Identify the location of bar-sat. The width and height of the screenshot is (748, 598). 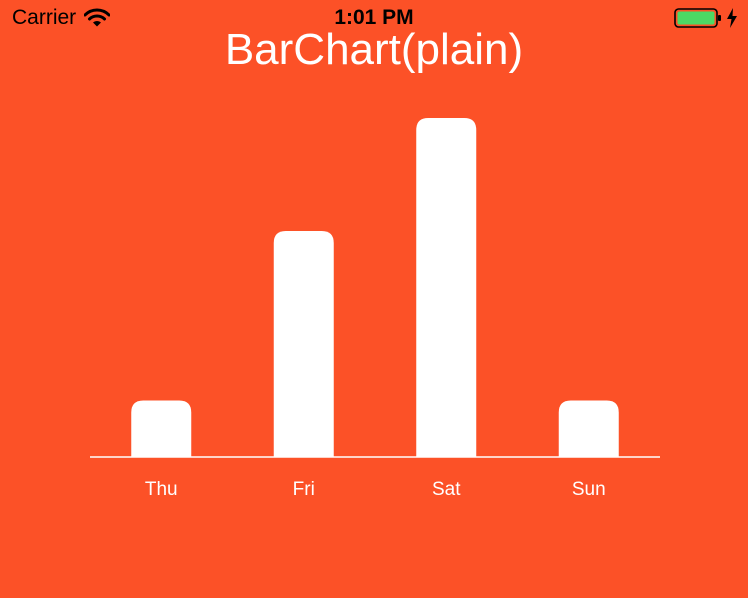
(446, 287).